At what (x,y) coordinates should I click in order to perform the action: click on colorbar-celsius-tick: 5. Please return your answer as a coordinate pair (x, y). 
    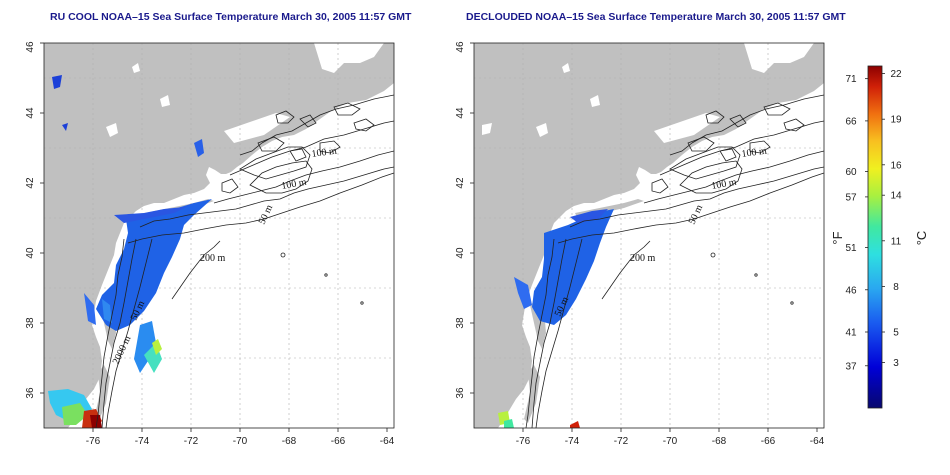
    Looking at the image, I should click on (896, 333).